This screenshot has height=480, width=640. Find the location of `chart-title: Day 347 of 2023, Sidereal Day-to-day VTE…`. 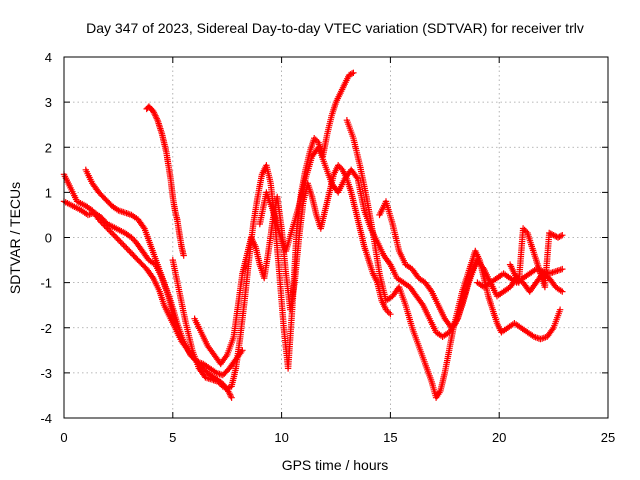

chart-title: Day 347 of 2023, Sidereal Day-to-day VTE… is located at coordinates (335, 28).